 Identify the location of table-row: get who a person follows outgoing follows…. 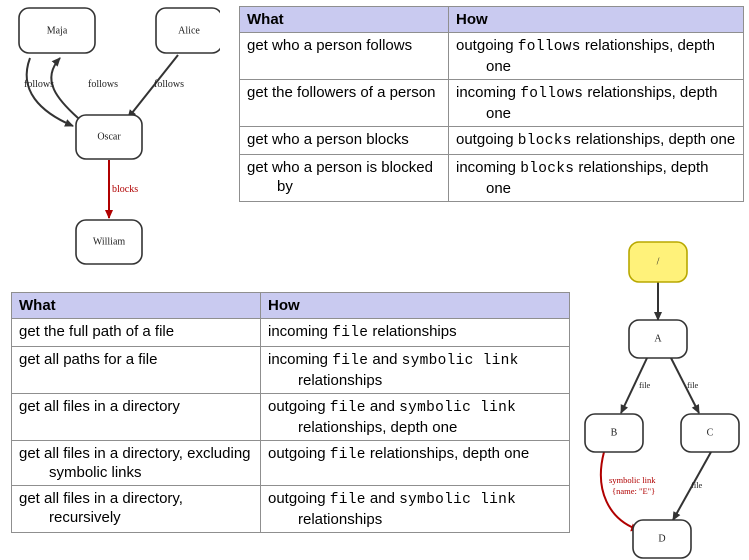
(491, 56).